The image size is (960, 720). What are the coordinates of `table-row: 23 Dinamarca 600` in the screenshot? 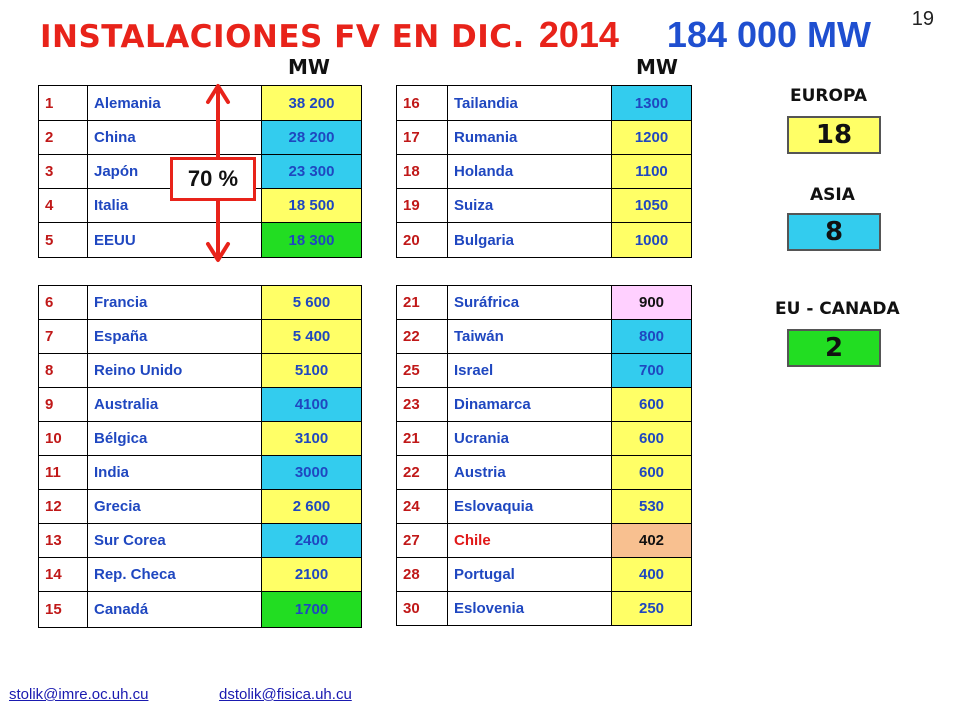 It's located at (544, 404).